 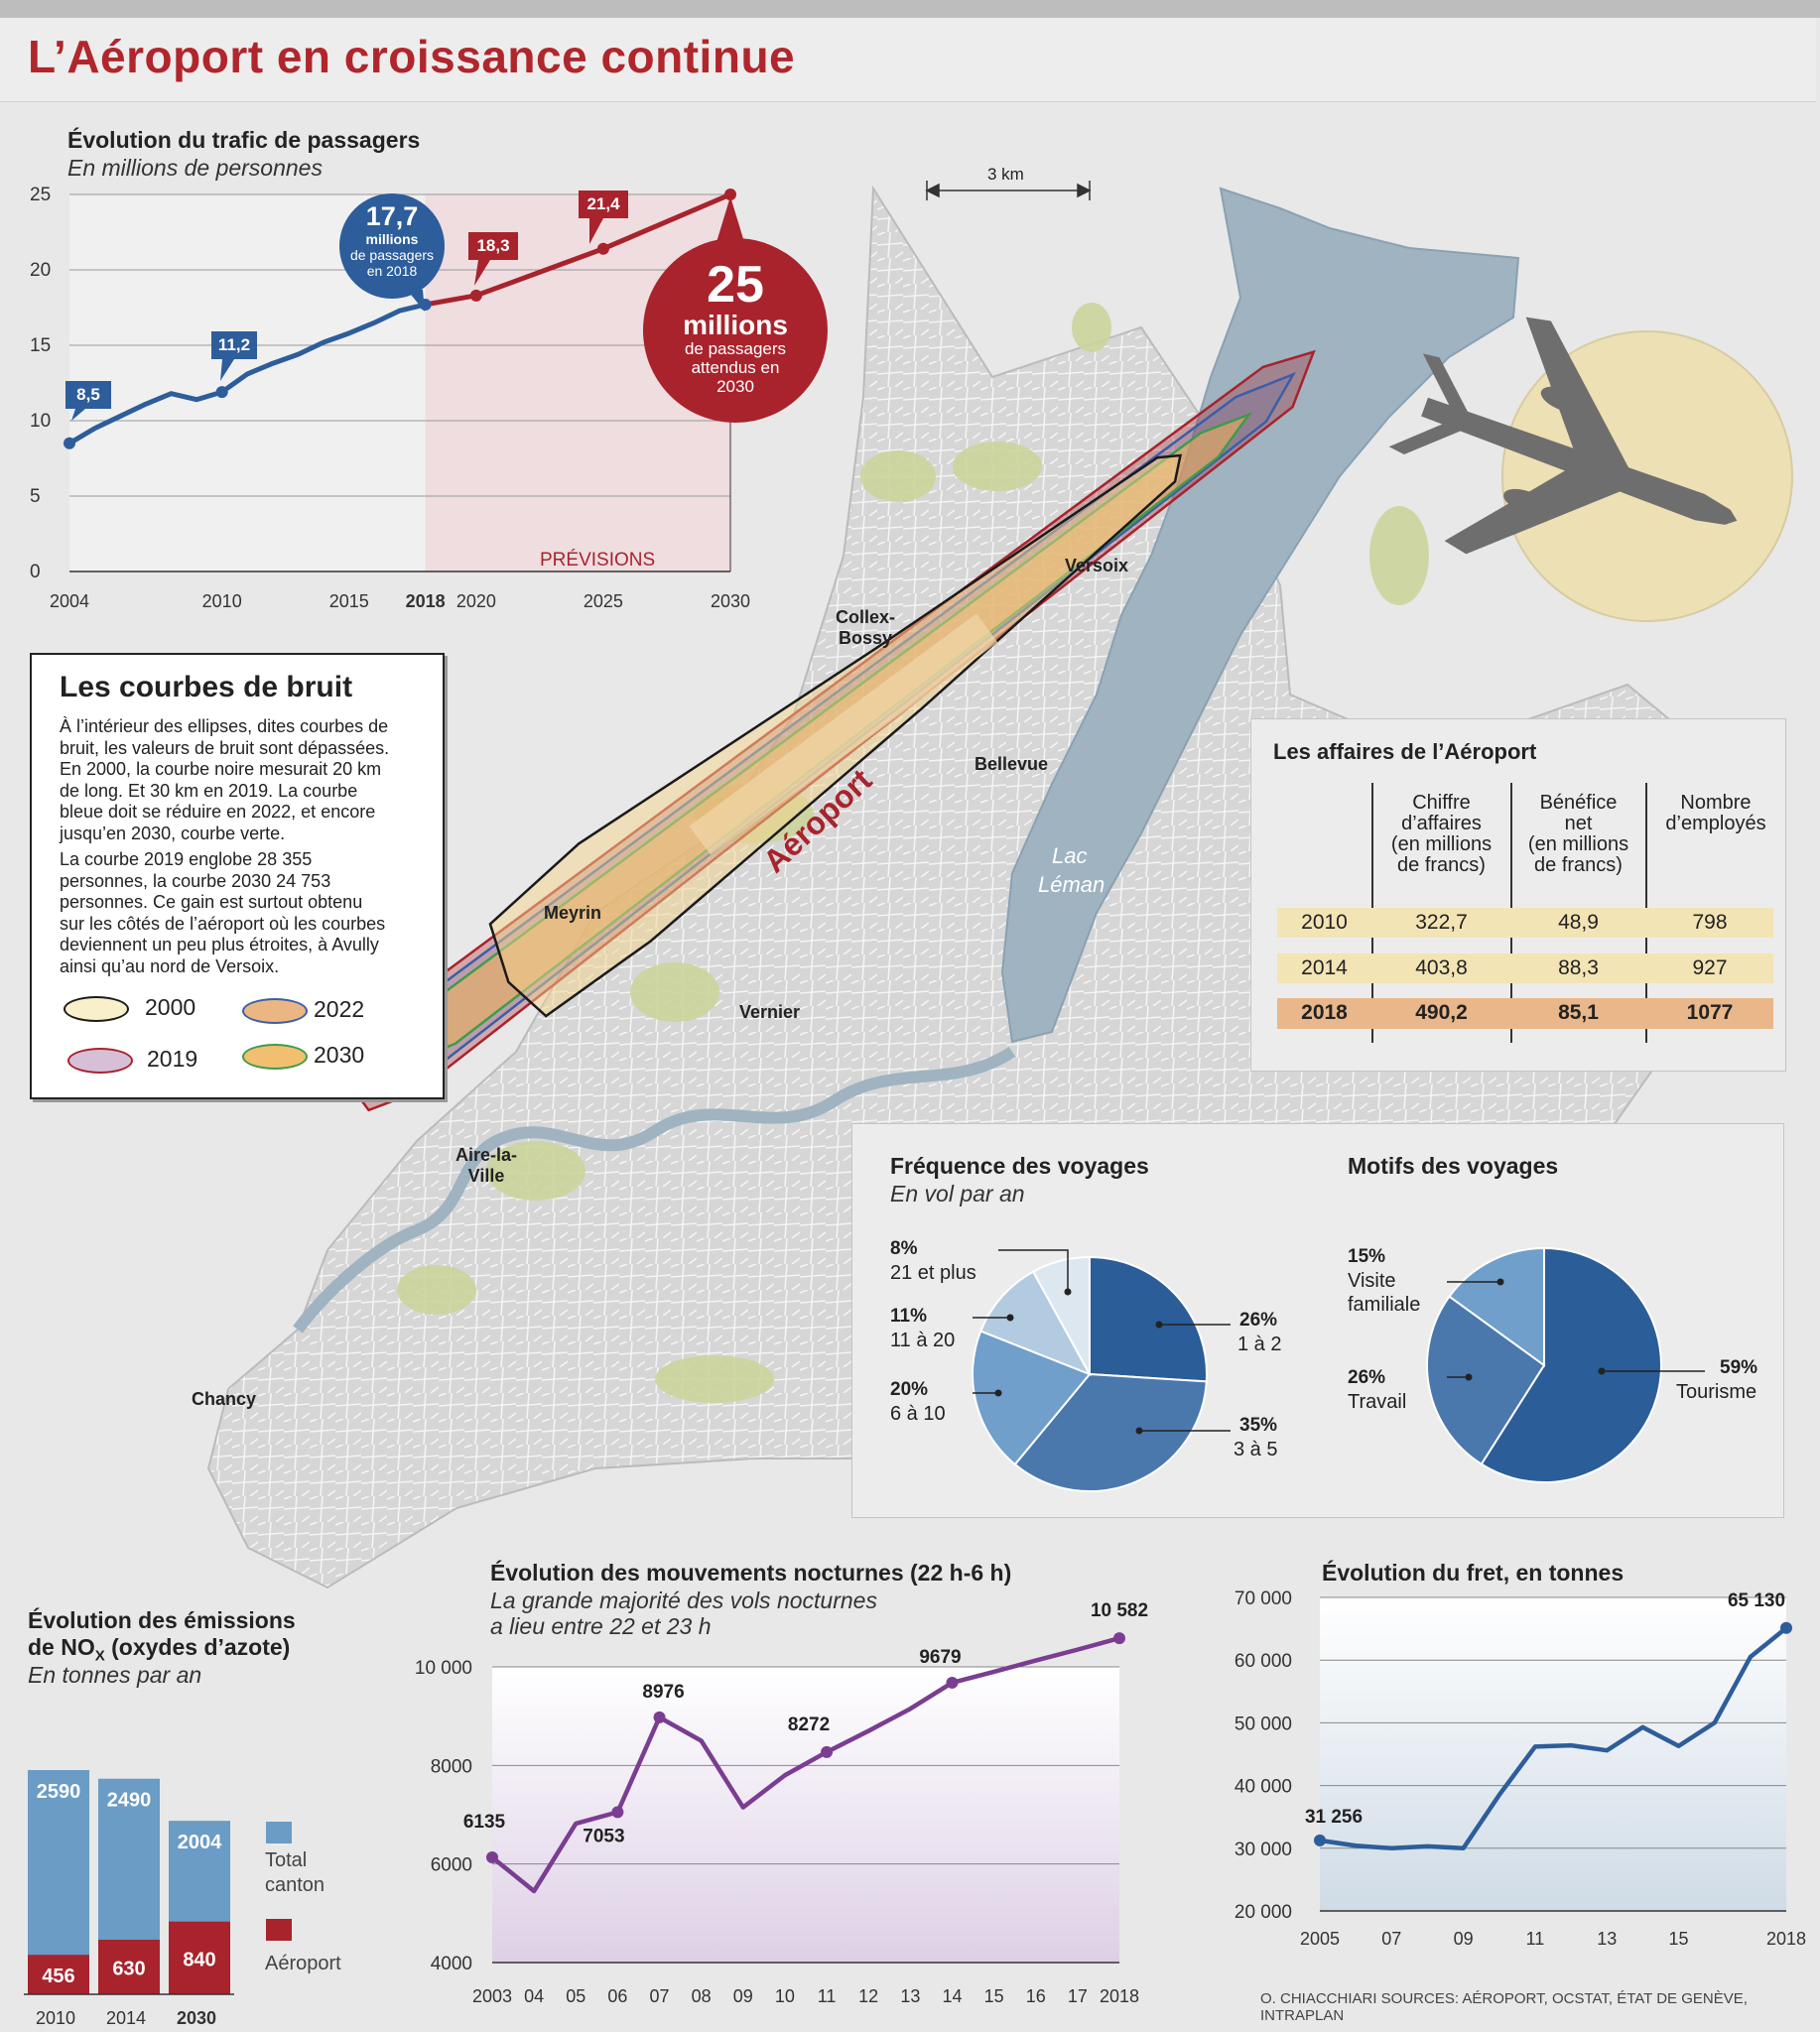 What do you see at coordinates (96, 1009) in the screenshot?
I see `legend-swatch-2000` at bounding box center [96, 1009].